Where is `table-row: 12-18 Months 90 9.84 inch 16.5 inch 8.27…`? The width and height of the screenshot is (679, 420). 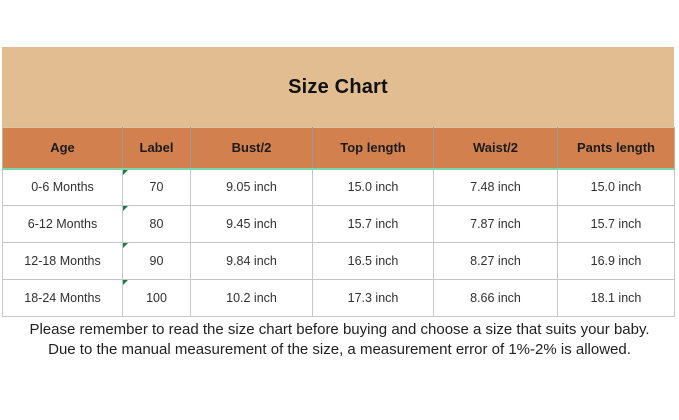 table-row: 12-18 Months 90 9.84 inch 16.5 inch 8.27… is located at coordinates (338, 261).